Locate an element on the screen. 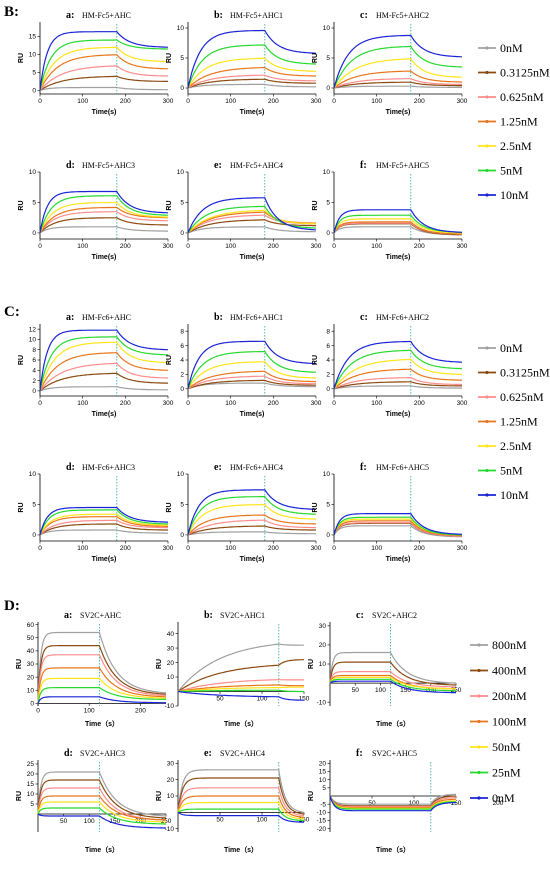 The height and width of the screenshot is (873, 550). subplot-tag: c: is located at coordinates (364, 317).